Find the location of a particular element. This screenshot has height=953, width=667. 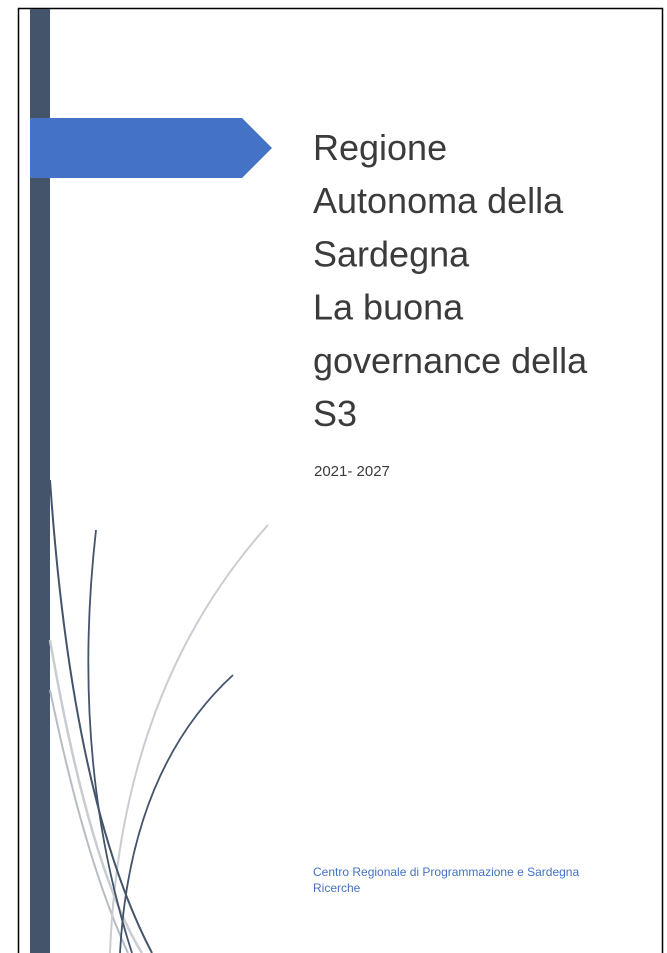

title-line: S3 is located at coordinates (335, 413).